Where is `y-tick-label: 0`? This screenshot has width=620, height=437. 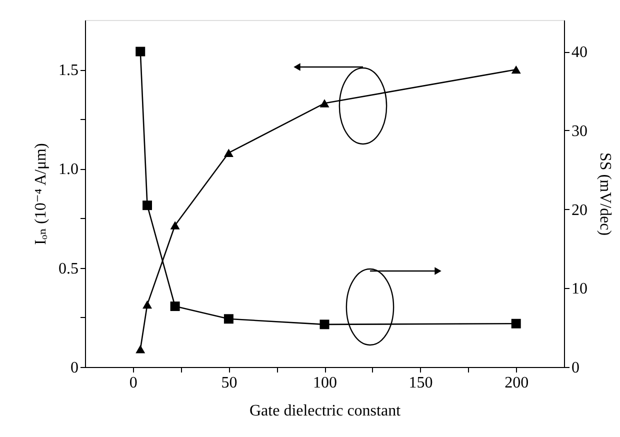 y-tick-label: 0 is located at coordinates (74, 368).